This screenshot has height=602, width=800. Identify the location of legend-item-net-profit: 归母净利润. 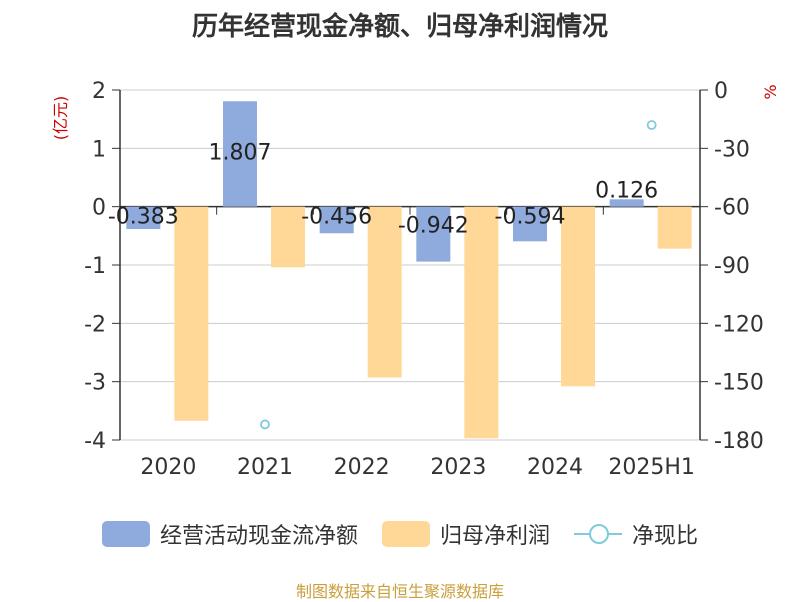
(465, 534).